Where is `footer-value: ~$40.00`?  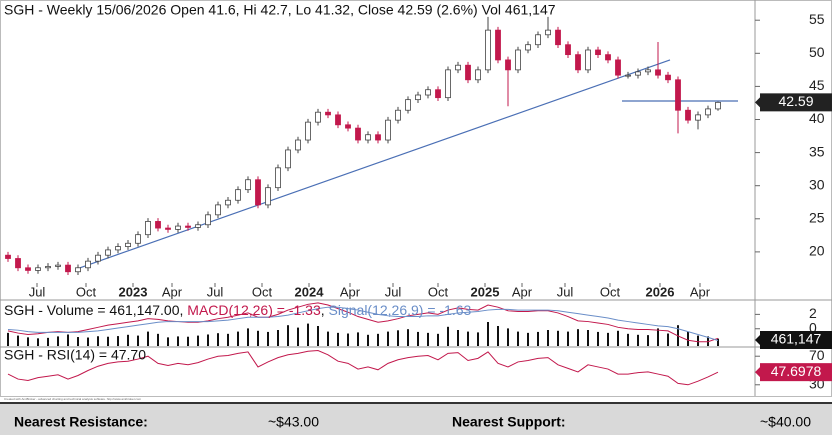
footer-value: ~$40.00 is located at coordinates (785, 422).